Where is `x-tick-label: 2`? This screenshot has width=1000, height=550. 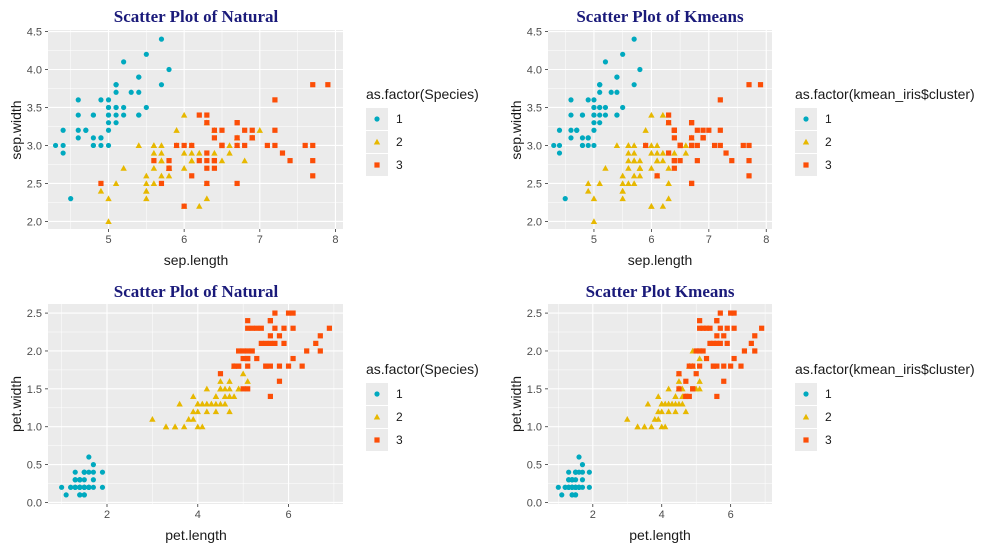 x-tick-label: 2 is located at coordinates (107, 515).